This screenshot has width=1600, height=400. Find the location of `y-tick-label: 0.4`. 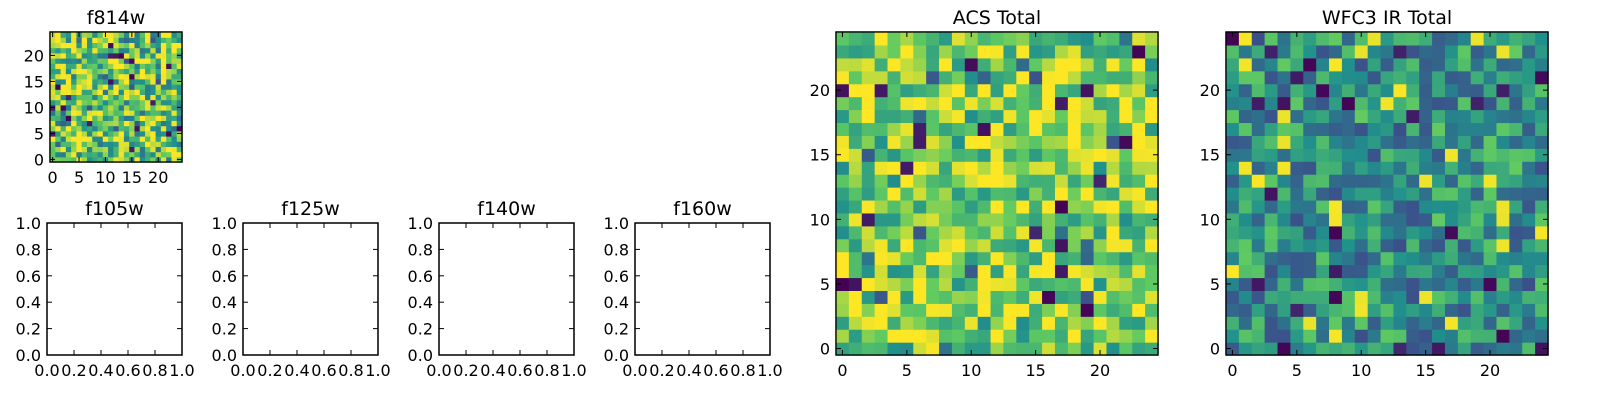

y-tick-label: 0.4 is located at coordinates (616, 302).